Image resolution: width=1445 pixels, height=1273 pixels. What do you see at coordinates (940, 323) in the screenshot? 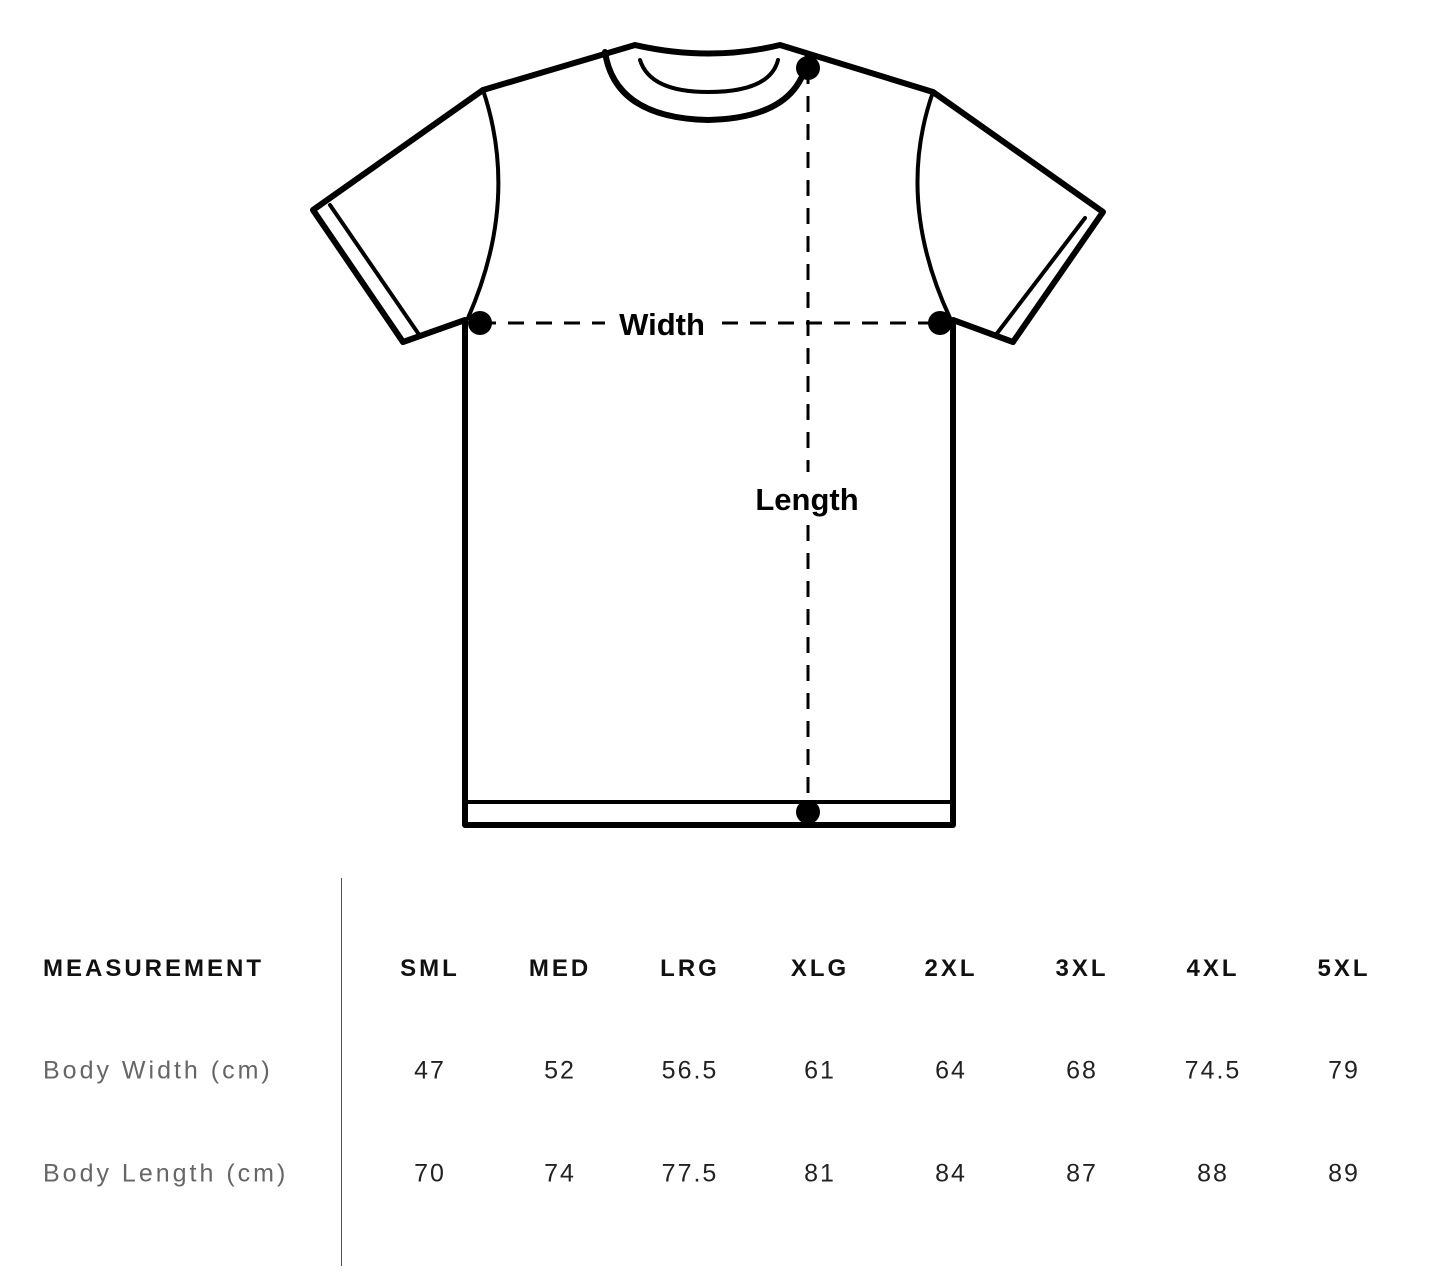
I see `width-end-dot` at bounding box center [940, 323].